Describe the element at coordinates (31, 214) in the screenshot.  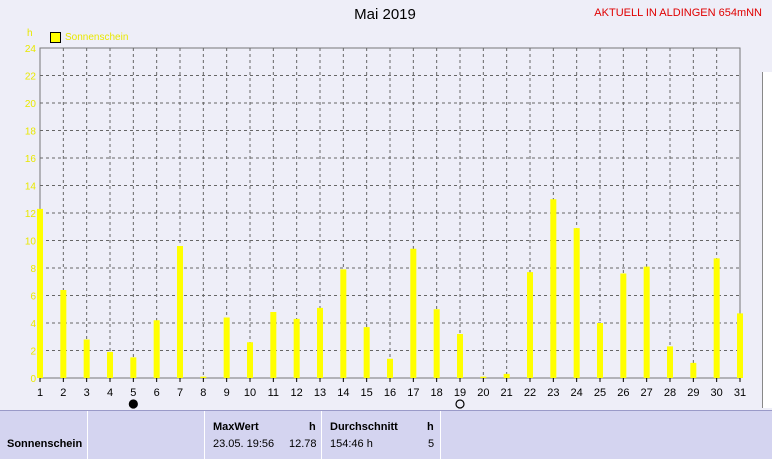
I see `y-tick-label: 12` at that location.